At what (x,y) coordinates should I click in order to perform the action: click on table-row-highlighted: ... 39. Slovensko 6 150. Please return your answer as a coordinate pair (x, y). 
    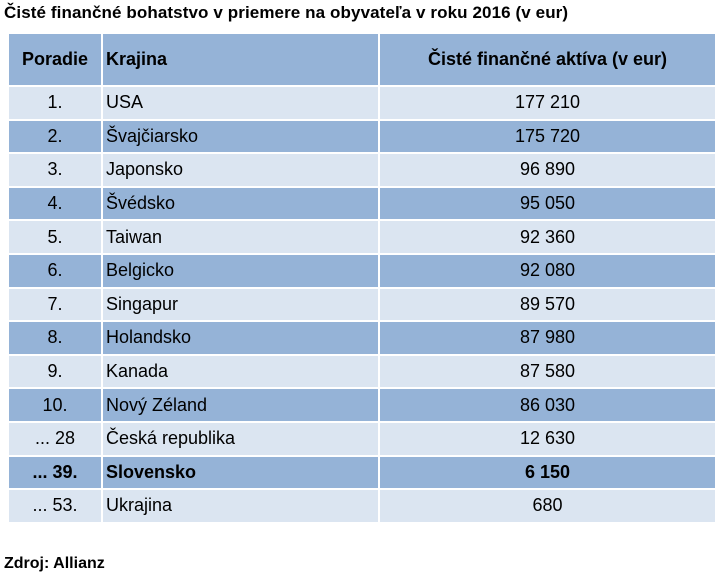
    Looking at the image, I should click on (362, 472).